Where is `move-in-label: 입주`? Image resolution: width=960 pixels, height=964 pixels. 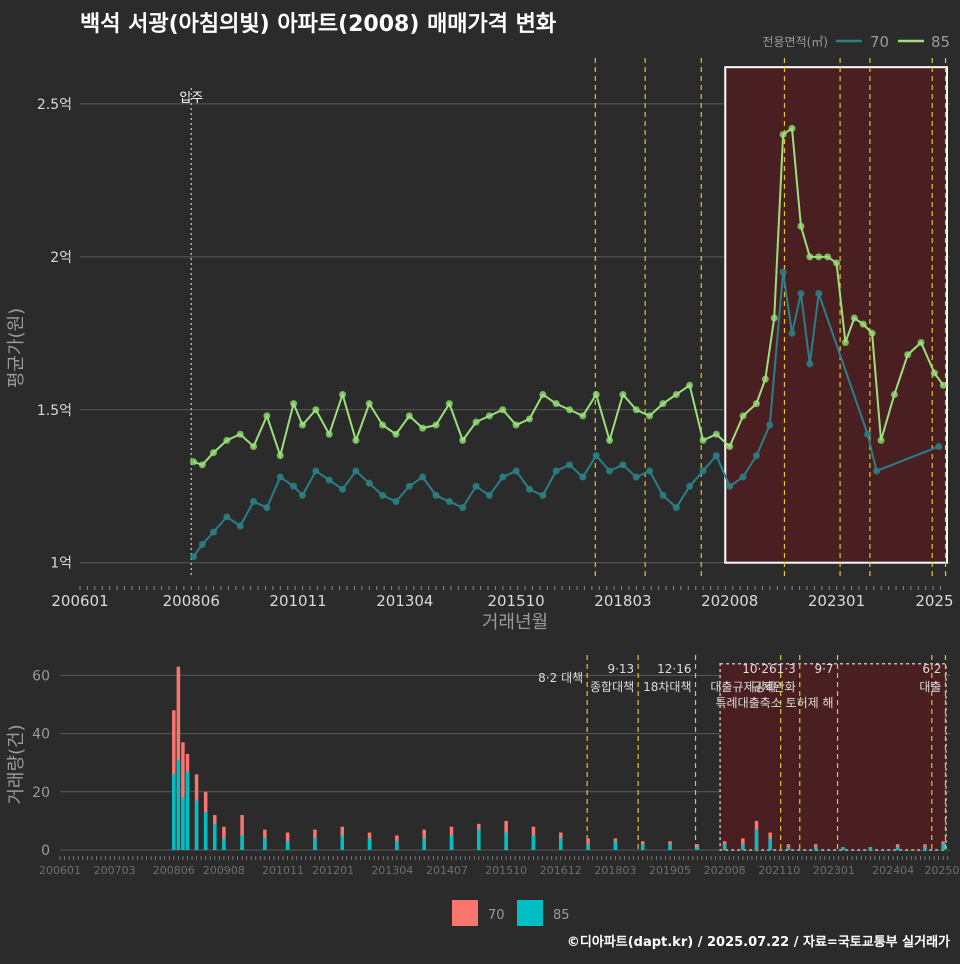 move-in-label: 입주 is located at coordinates (191, 98).